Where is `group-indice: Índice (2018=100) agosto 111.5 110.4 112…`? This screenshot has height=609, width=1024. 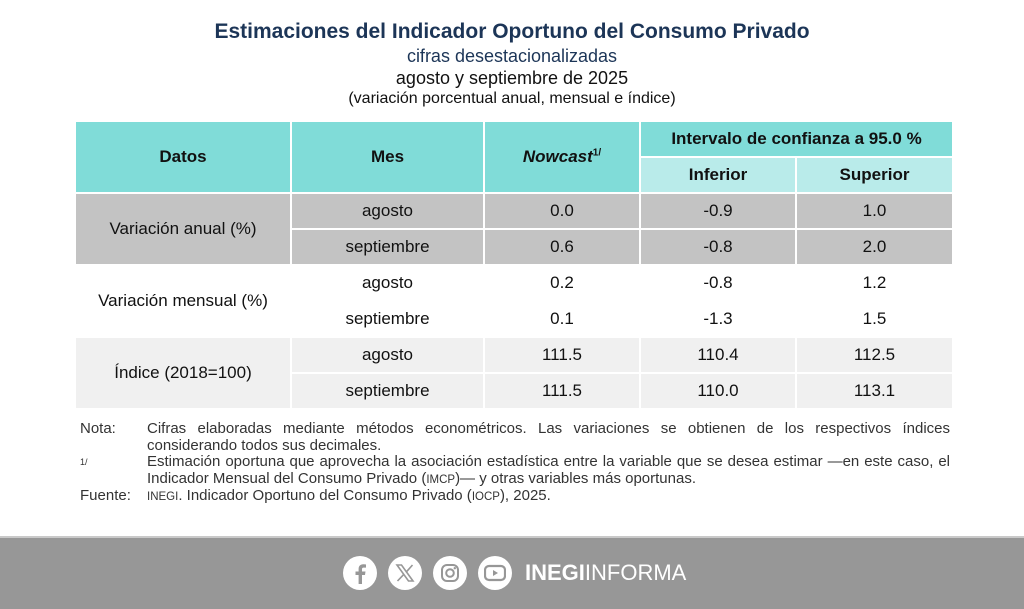 group-indice: Índice (2018=100) agosto 111.5 110.4 112… is located at coordinates (514, 373).